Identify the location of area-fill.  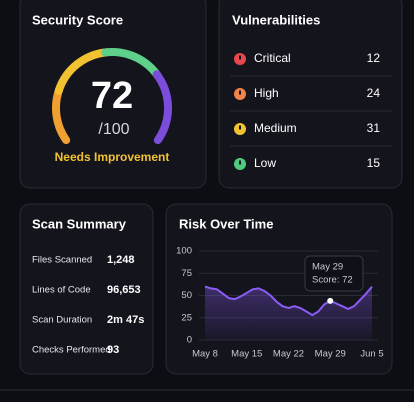
(288, 313).